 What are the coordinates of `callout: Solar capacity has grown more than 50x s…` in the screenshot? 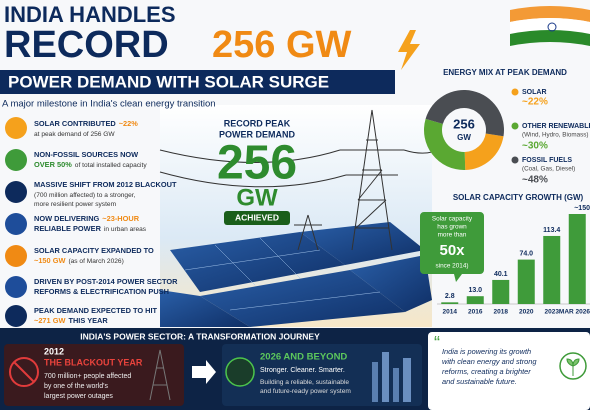 It's located at (452, 247).